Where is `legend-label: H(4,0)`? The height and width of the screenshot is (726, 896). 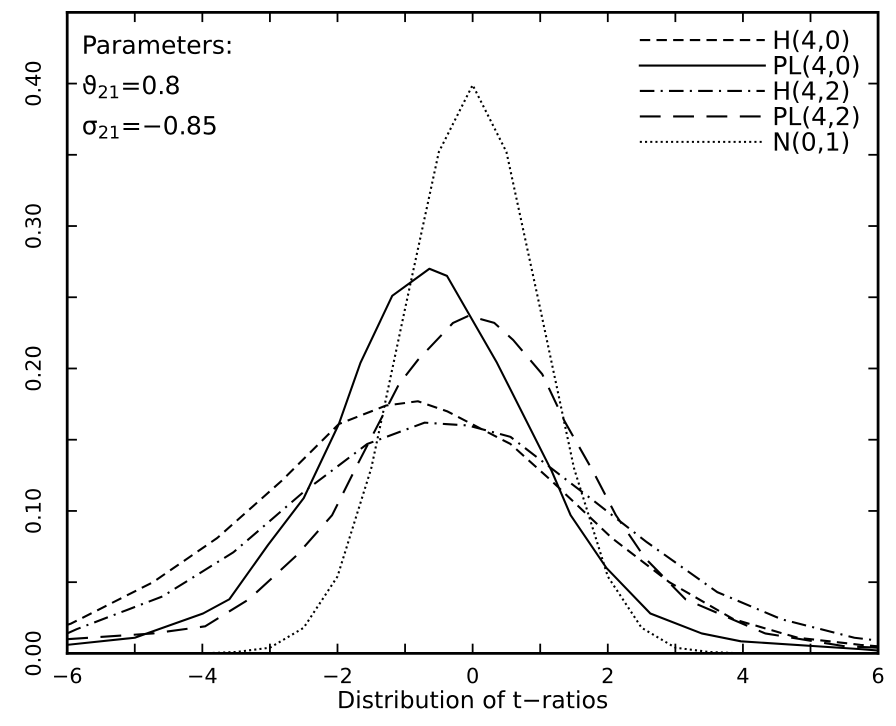 legend-label: H(4,0) is located at coordinates (811, 41).